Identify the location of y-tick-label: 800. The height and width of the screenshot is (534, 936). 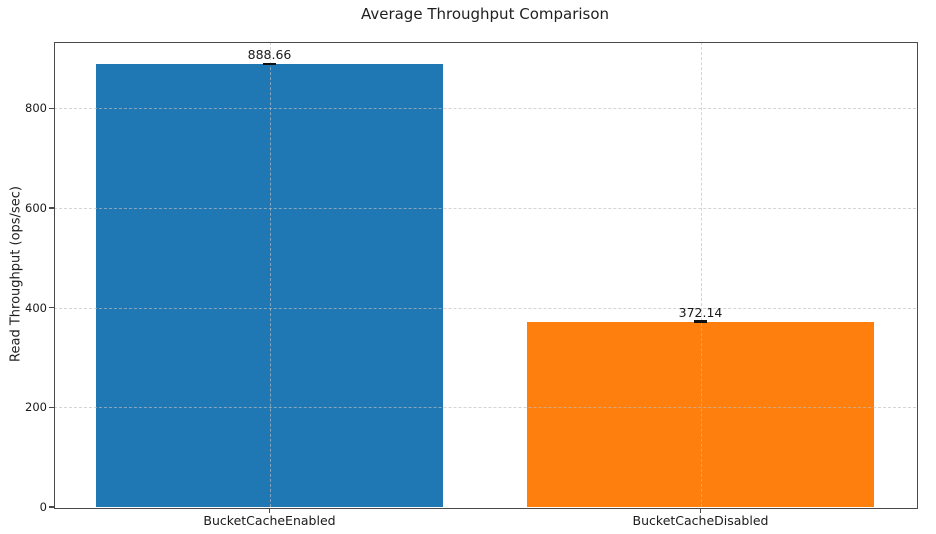
(36, 108).